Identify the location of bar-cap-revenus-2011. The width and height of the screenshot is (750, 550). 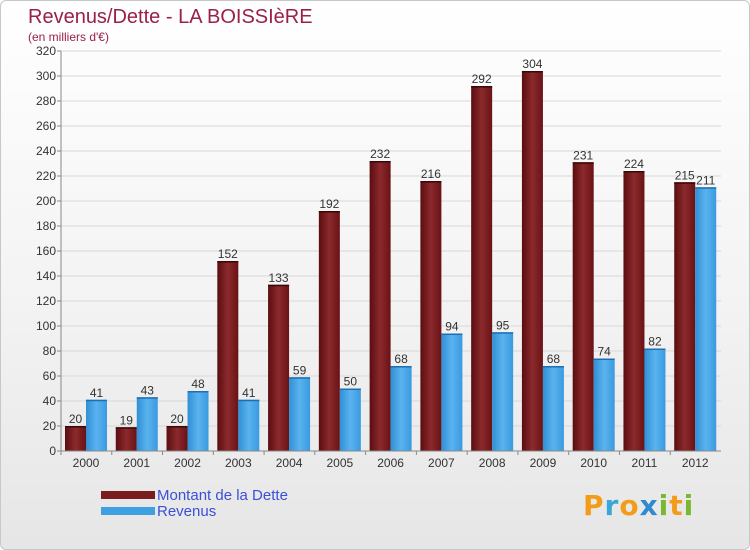
(655, 349).